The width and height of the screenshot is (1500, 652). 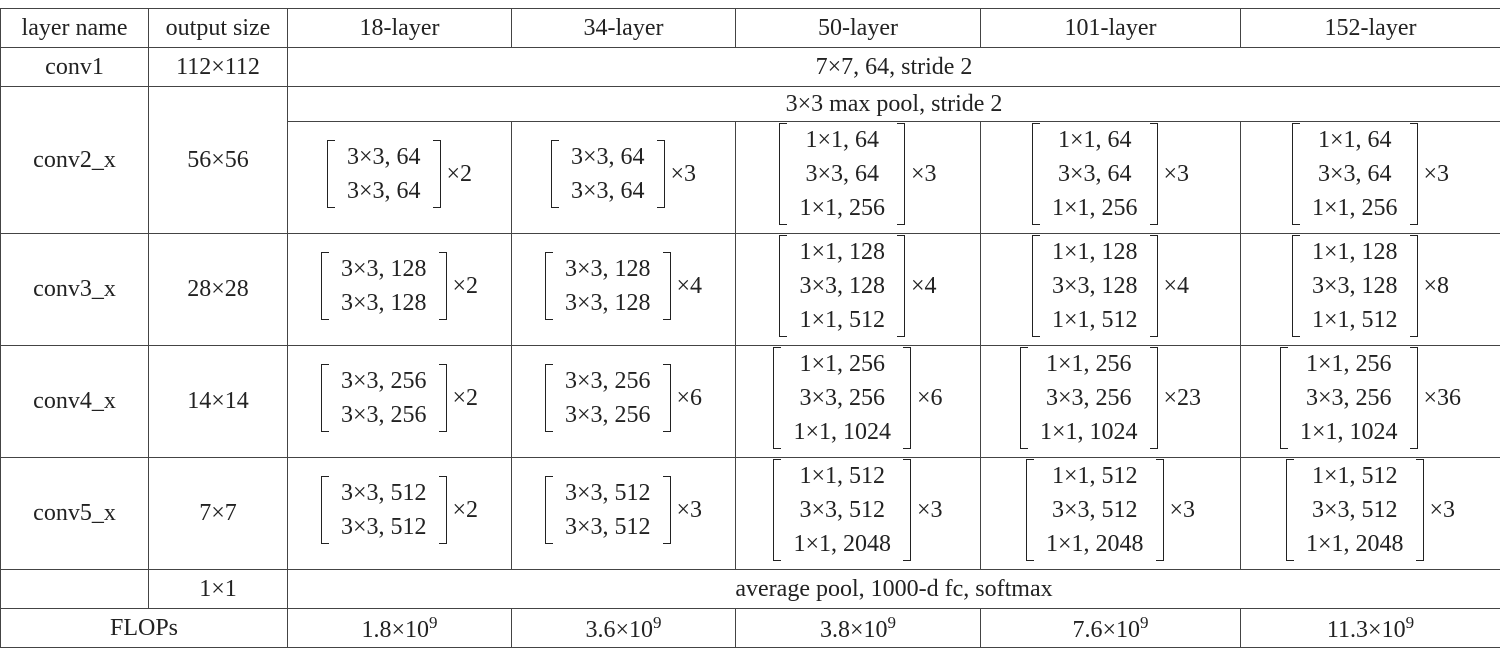 I want to click on block: 1×1, 256 3×3, 256 1×1, 1024 ×6, so click(x=858, y=398).